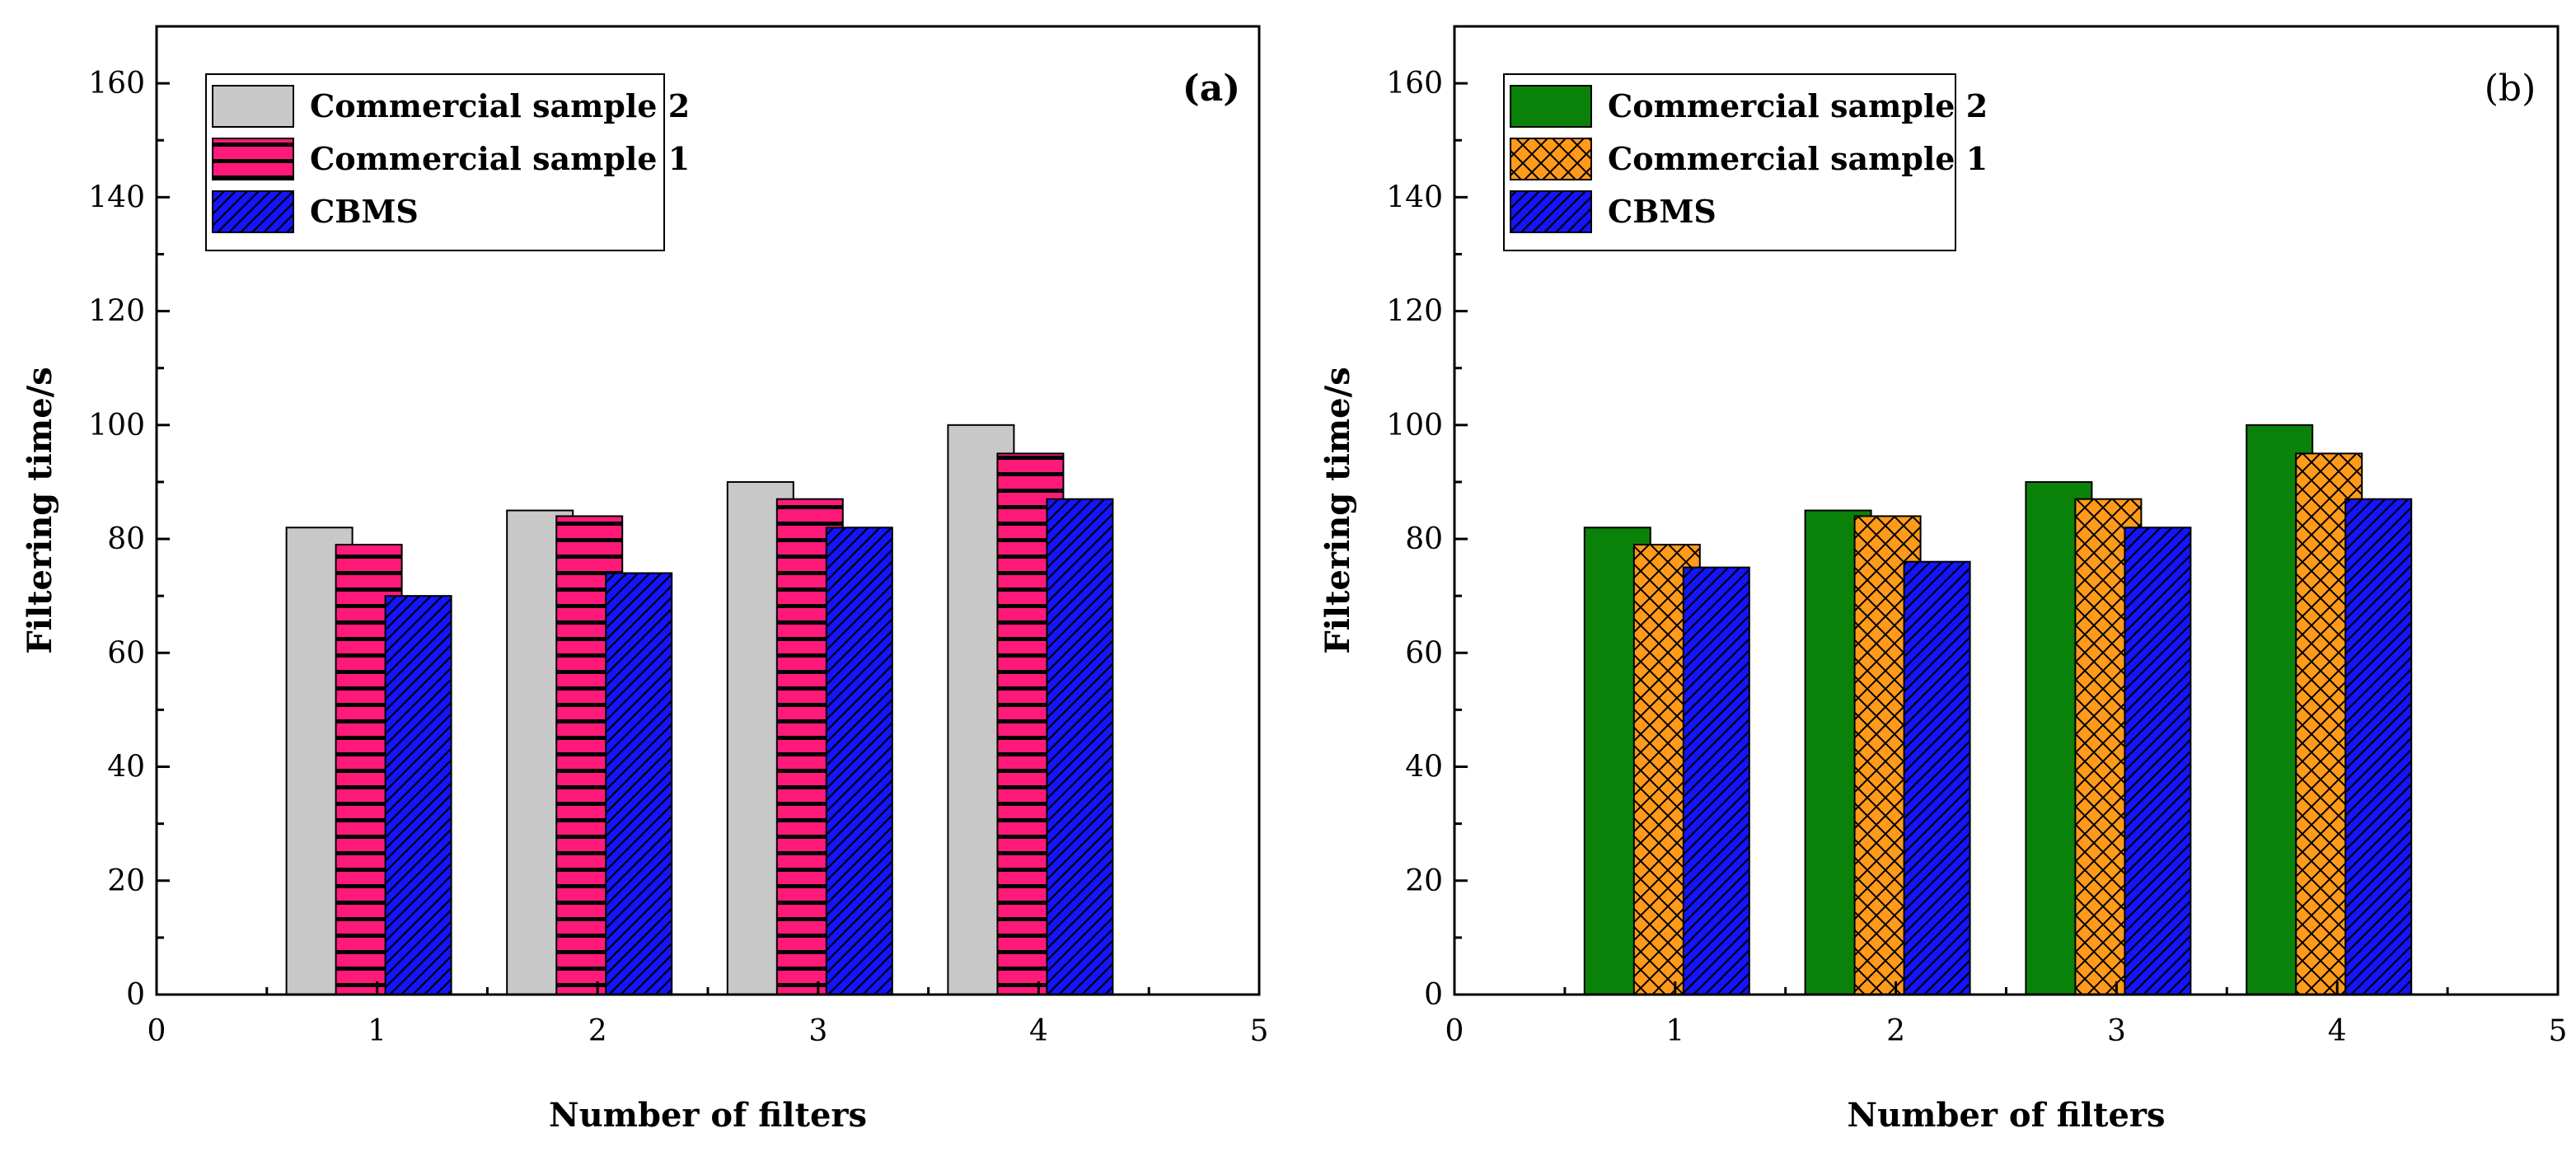  Describe the element at coordinates (1211, 89) in the screenshot. I see `panel-label: (a)` at that location.